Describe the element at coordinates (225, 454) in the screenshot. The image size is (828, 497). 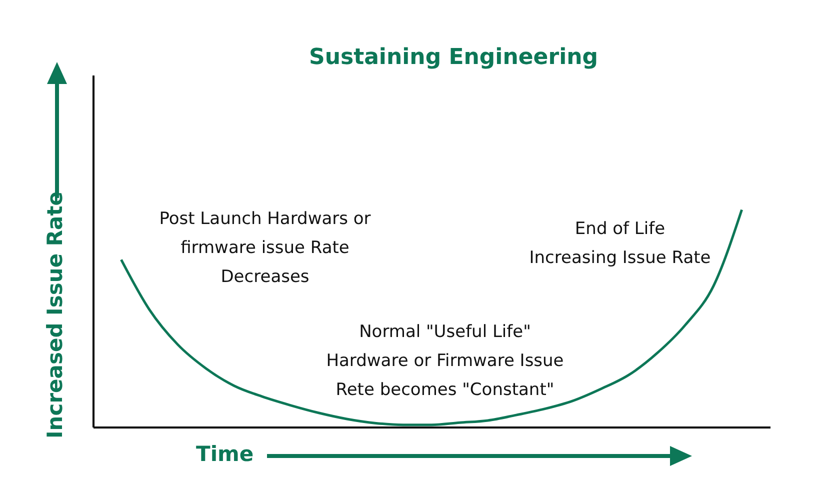
I see `x-axis-title: Time` at that location.